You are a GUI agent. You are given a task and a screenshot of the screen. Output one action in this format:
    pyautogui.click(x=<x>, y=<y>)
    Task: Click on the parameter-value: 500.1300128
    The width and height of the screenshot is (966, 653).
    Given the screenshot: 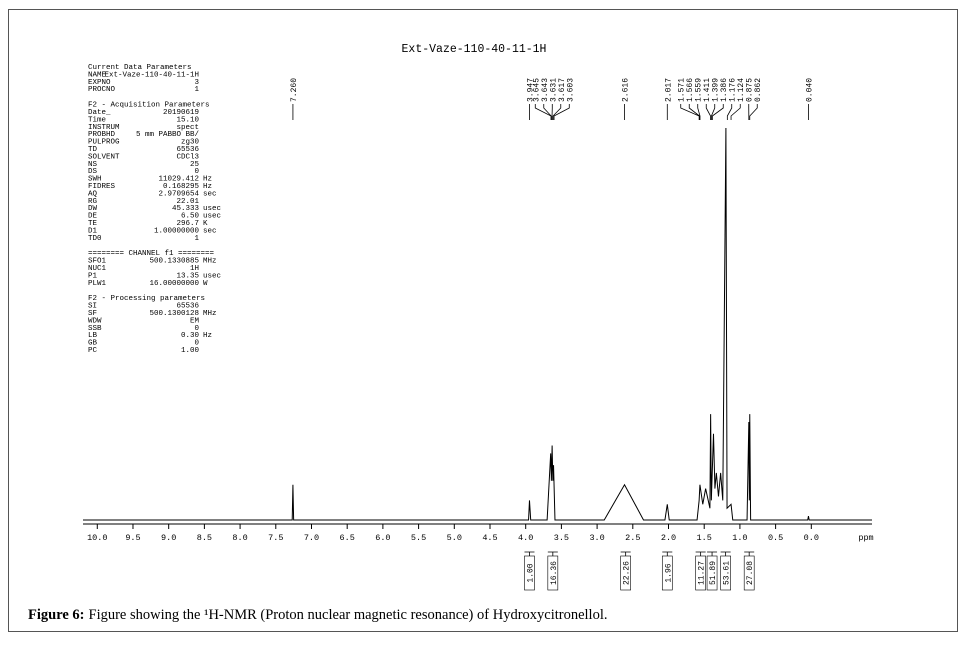 What is the action you would take?
    pyautogui.click(x=174, y=314)
    